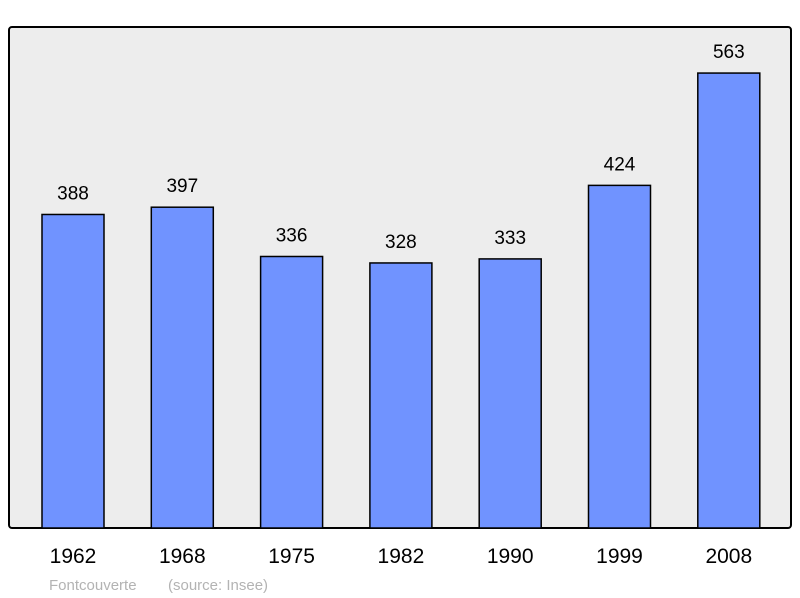  Describe the element at coordinates (729, 300) in the screenshot. I see `bar-2008` at that location.